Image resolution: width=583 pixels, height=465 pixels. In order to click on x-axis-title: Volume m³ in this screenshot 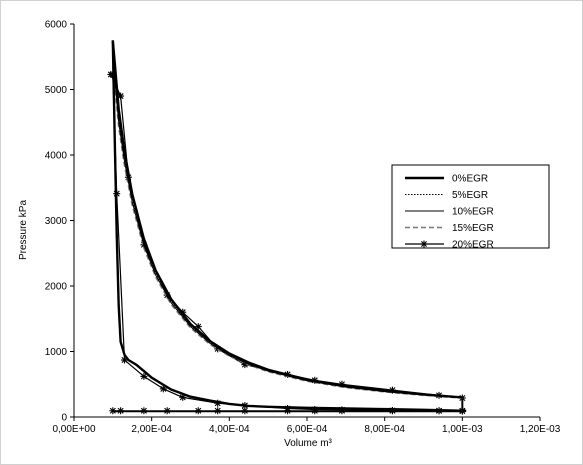, I will do `click(308, 443)`.